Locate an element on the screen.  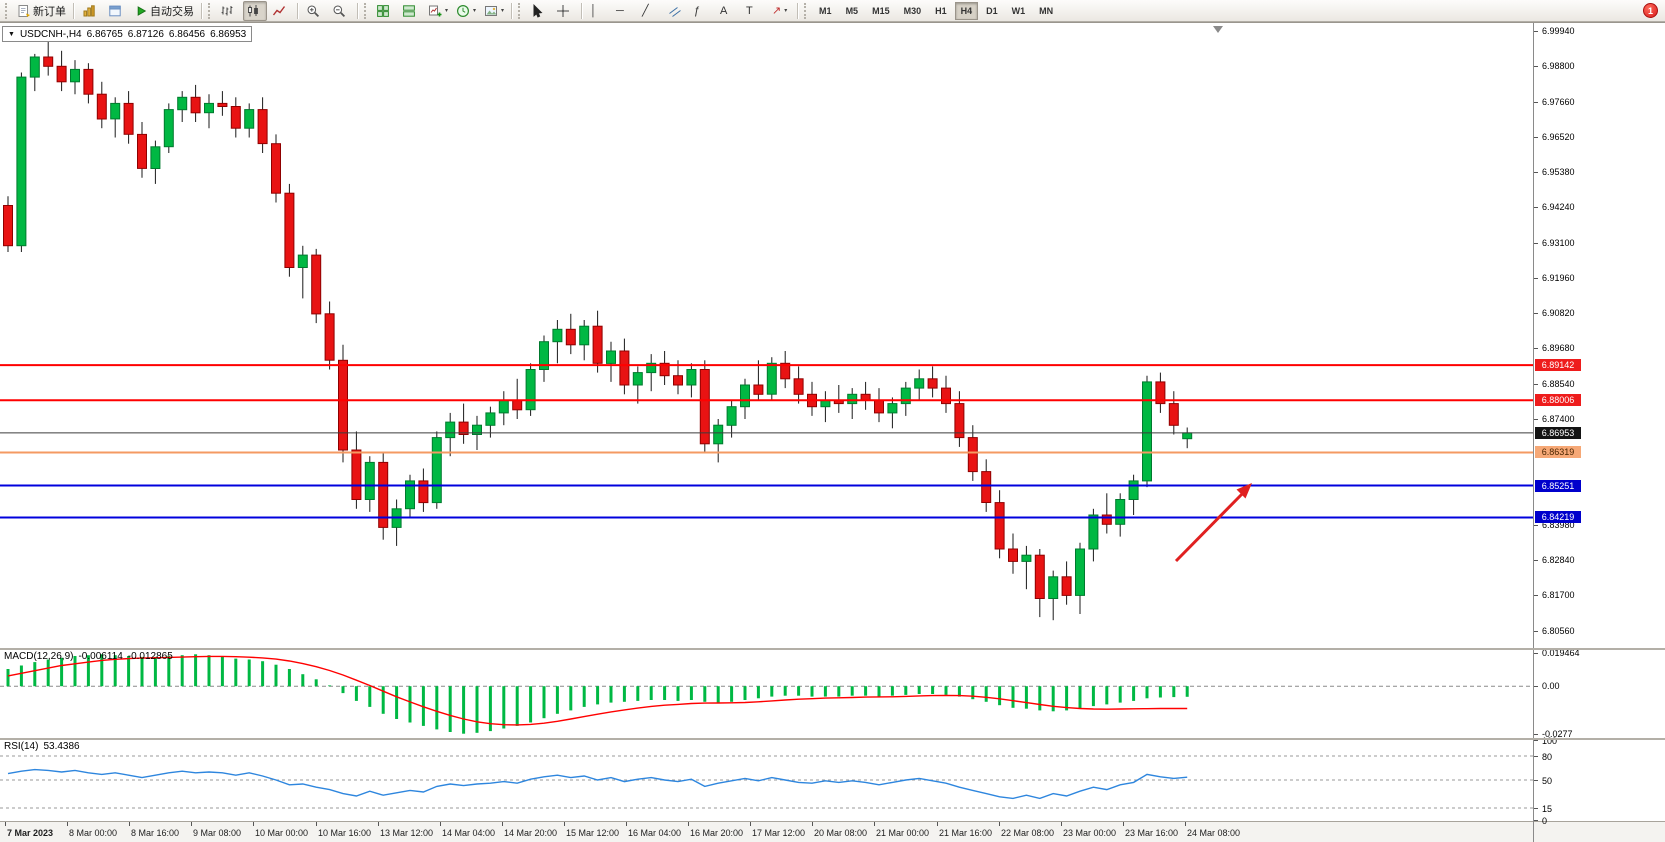
text-label-button: T is located at coordinates (755, 11).